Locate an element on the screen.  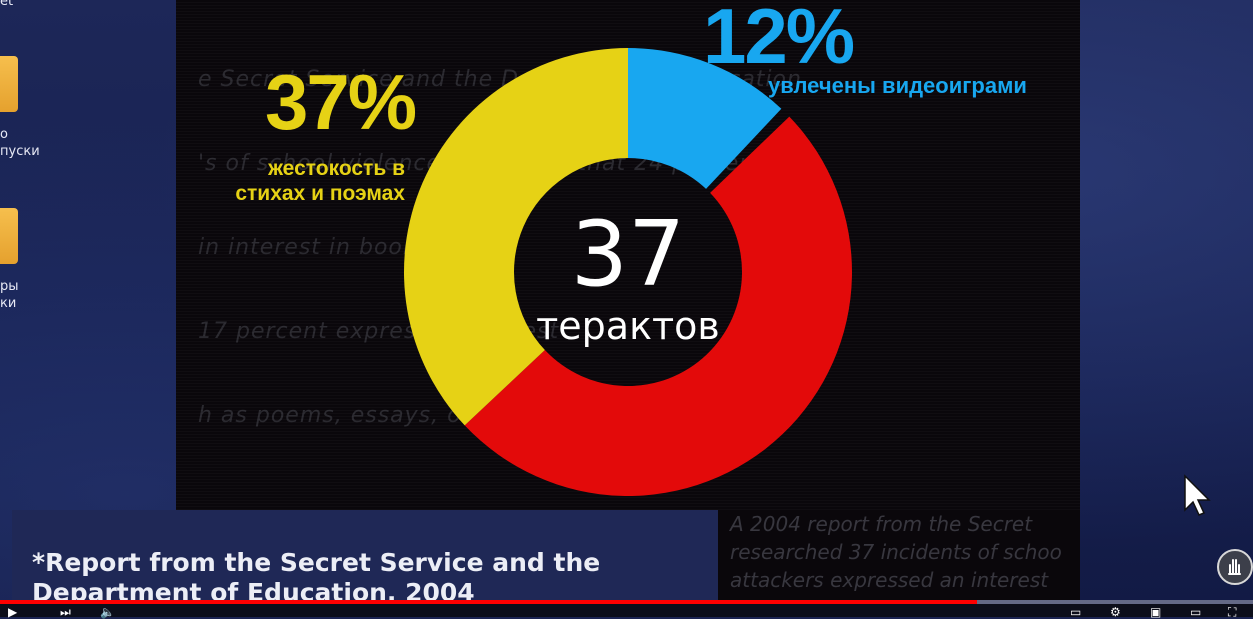
channel-logo-icon is located at coordinates (1235, 567).